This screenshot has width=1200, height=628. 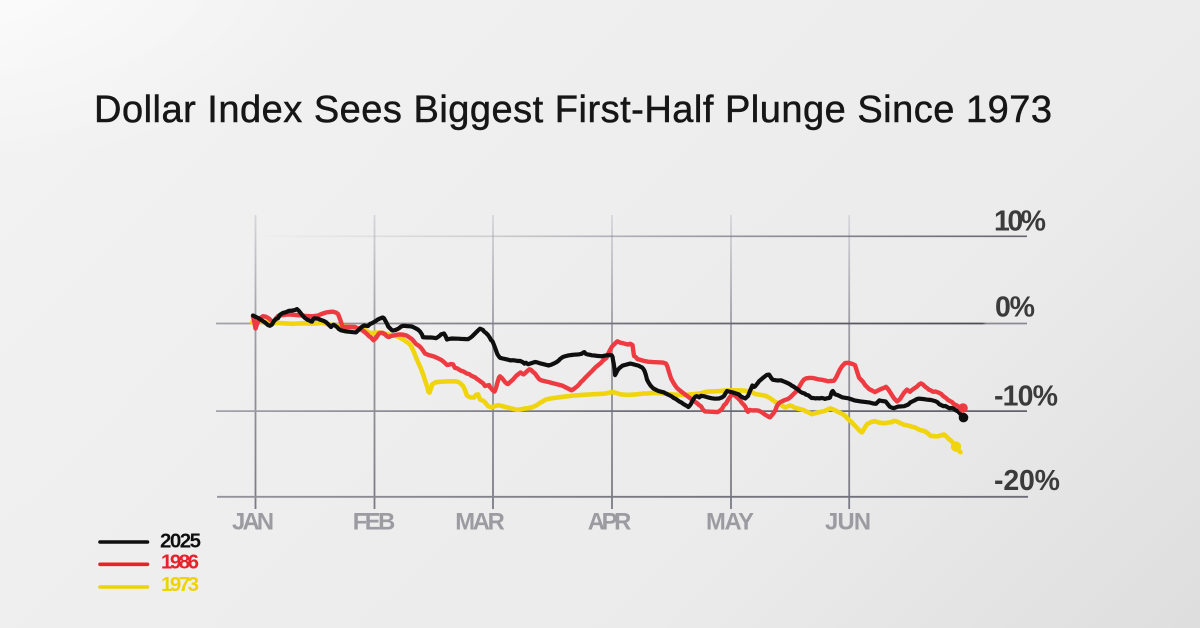 I want to click on svg-text: JAN, so click(x=253, y=522).